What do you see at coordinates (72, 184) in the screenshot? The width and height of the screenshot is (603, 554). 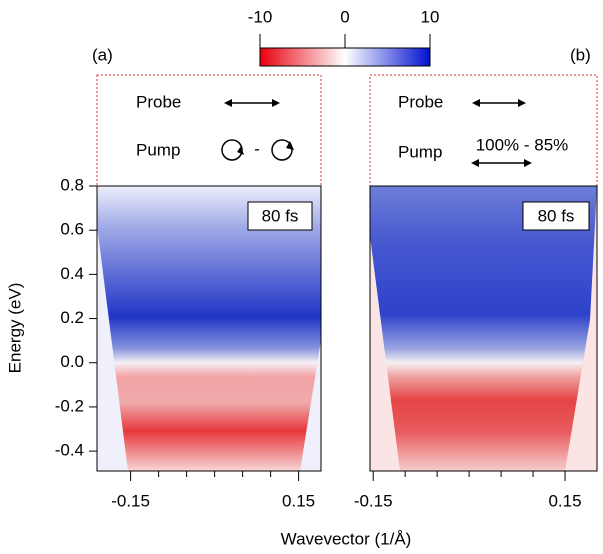 I see `y-tick-label: 0.8` at bounding box center [72, 184].